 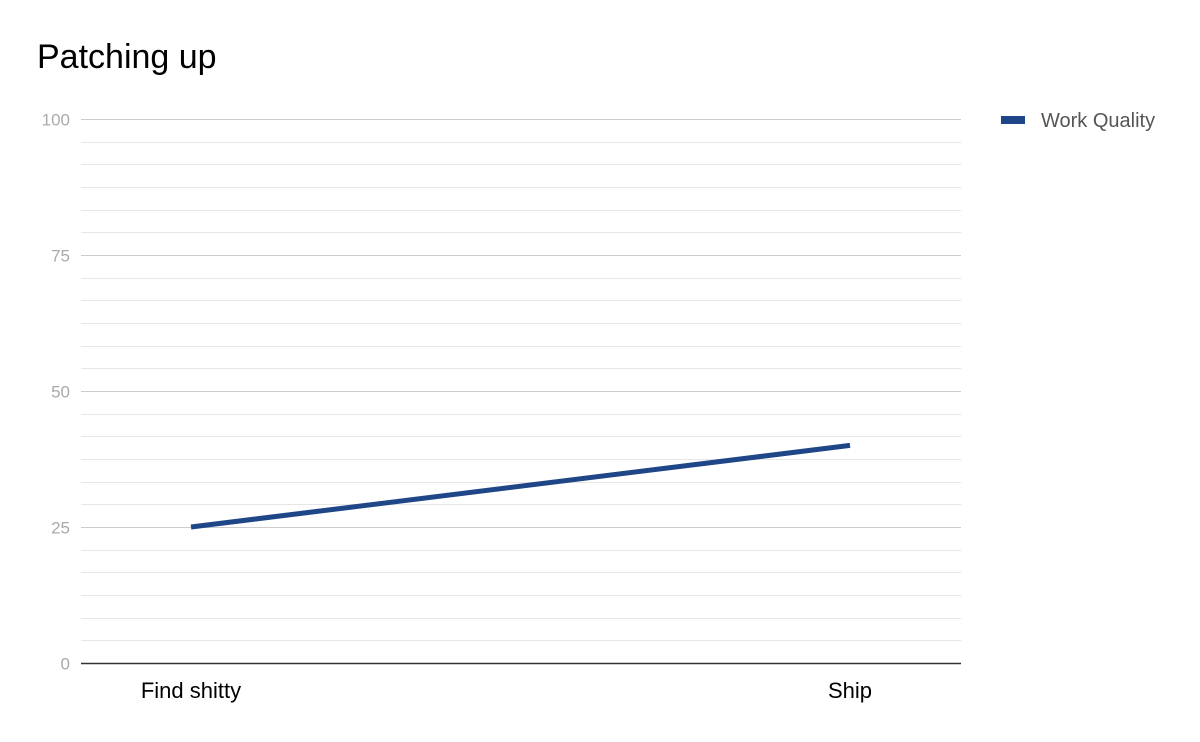 I want to click on x-tick-label: Ship, so click(x=850, y=690).